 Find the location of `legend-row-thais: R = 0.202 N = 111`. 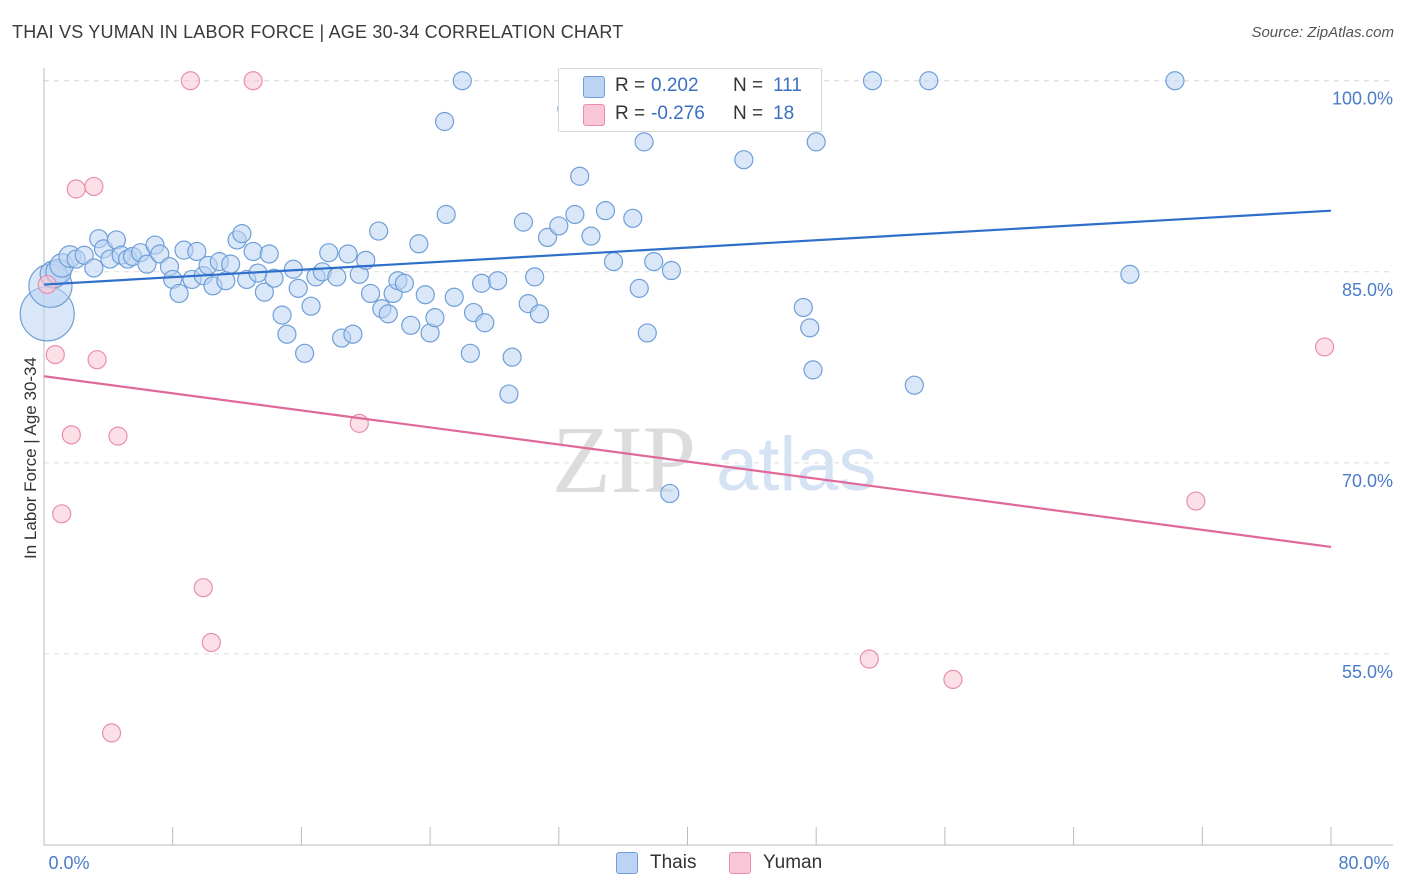

legend-row-thais: R = 0.202 N = 111 is located at coordinates (690, 86).